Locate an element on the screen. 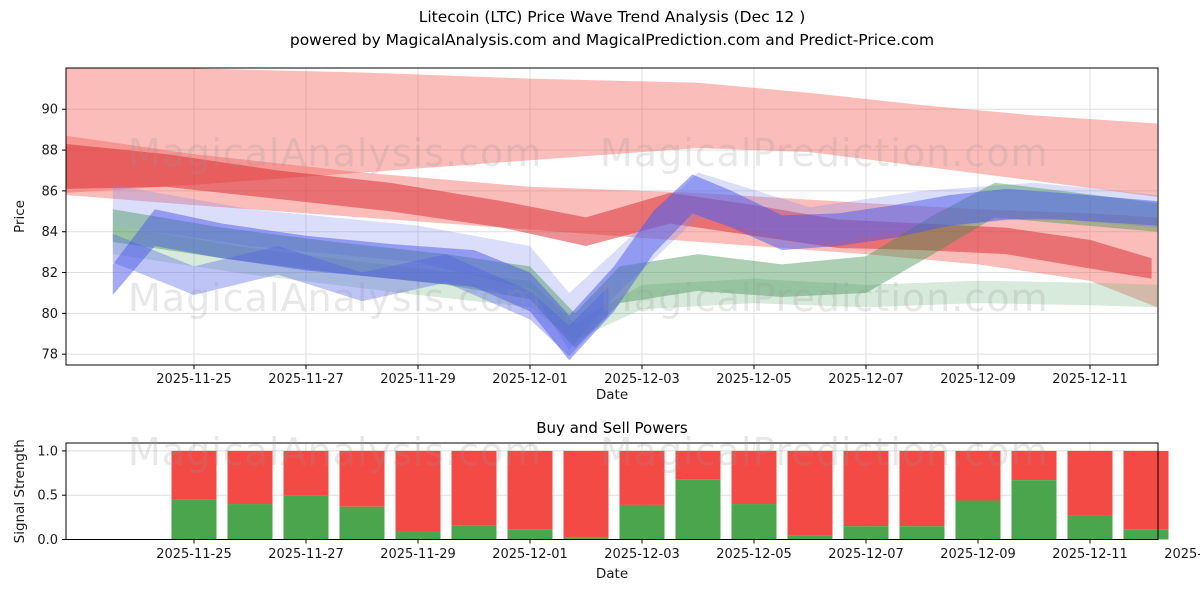 The height and width of the screenshot is (600, 1200). y-axis-label: Signal Strength is located at coordinates (20, 491).